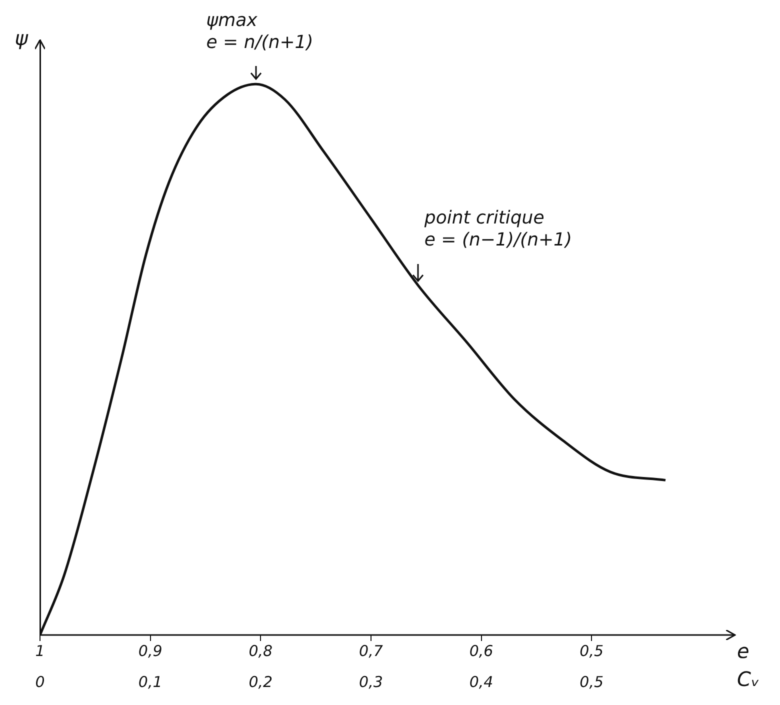 This screenshot has width=780, height=705. Describe the element at coordinates (592, 681) in the screenshot. I see `x-tick-label: 0,5` at that location.